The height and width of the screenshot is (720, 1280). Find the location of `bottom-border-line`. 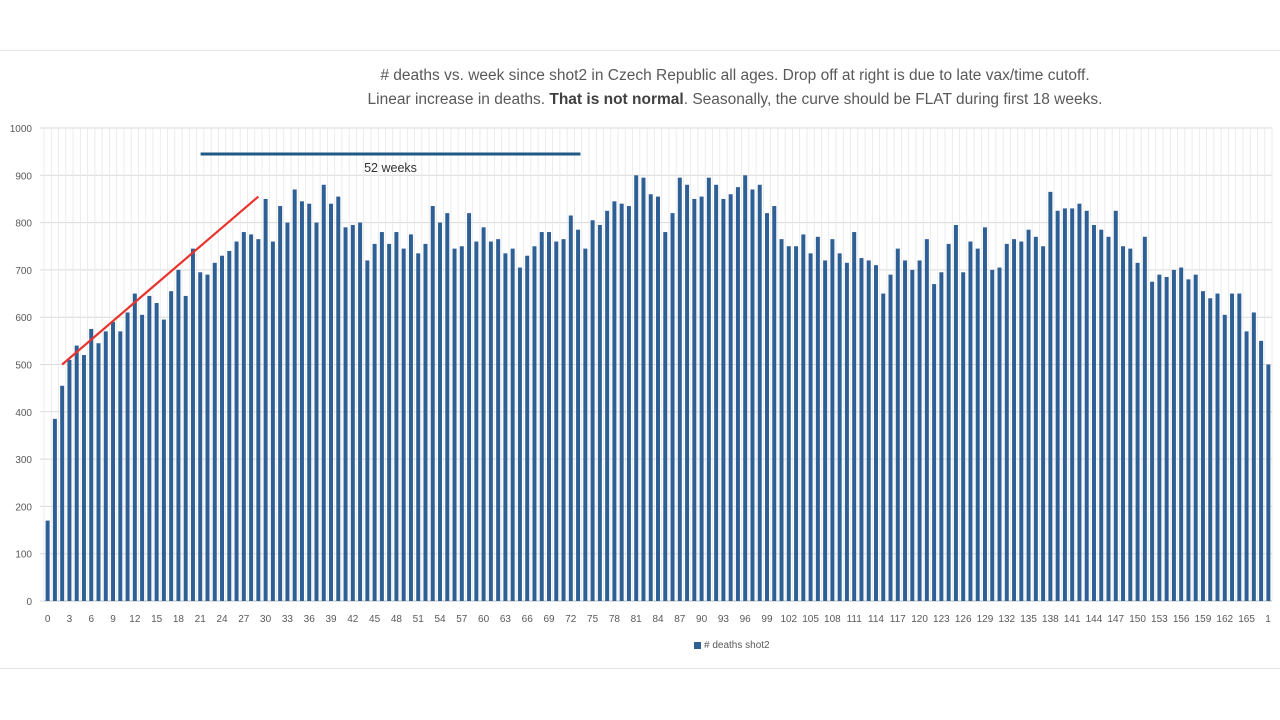

bottom-border-line is located at coordinates (640, 668).